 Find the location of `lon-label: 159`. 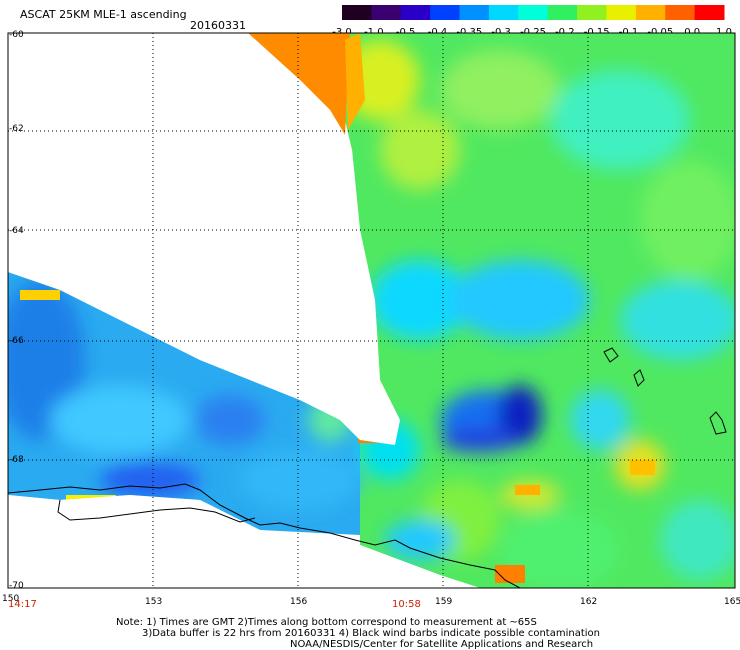

lon-label: 159 is located at coordinates (443, 602).